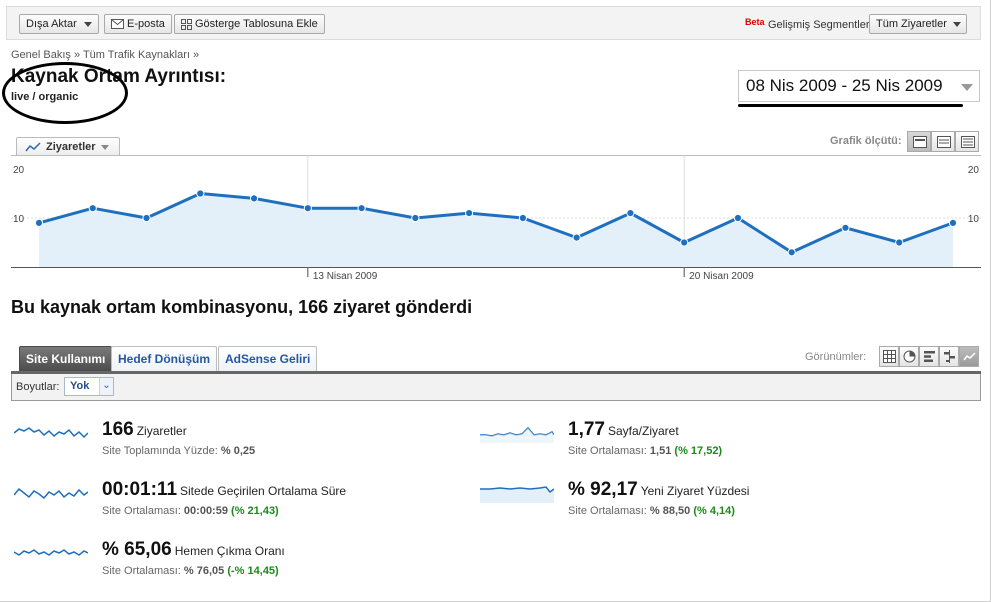 This screenshot has width=991, height=602. I want to click on y-tick-label-left: 20, so click(19, 170).